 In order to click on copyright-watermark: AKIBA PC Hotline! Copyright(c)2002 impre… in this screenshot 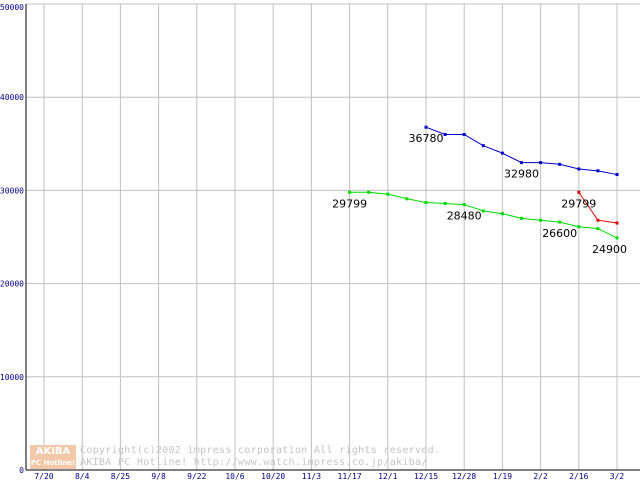, I will do `click(290, 458)`.